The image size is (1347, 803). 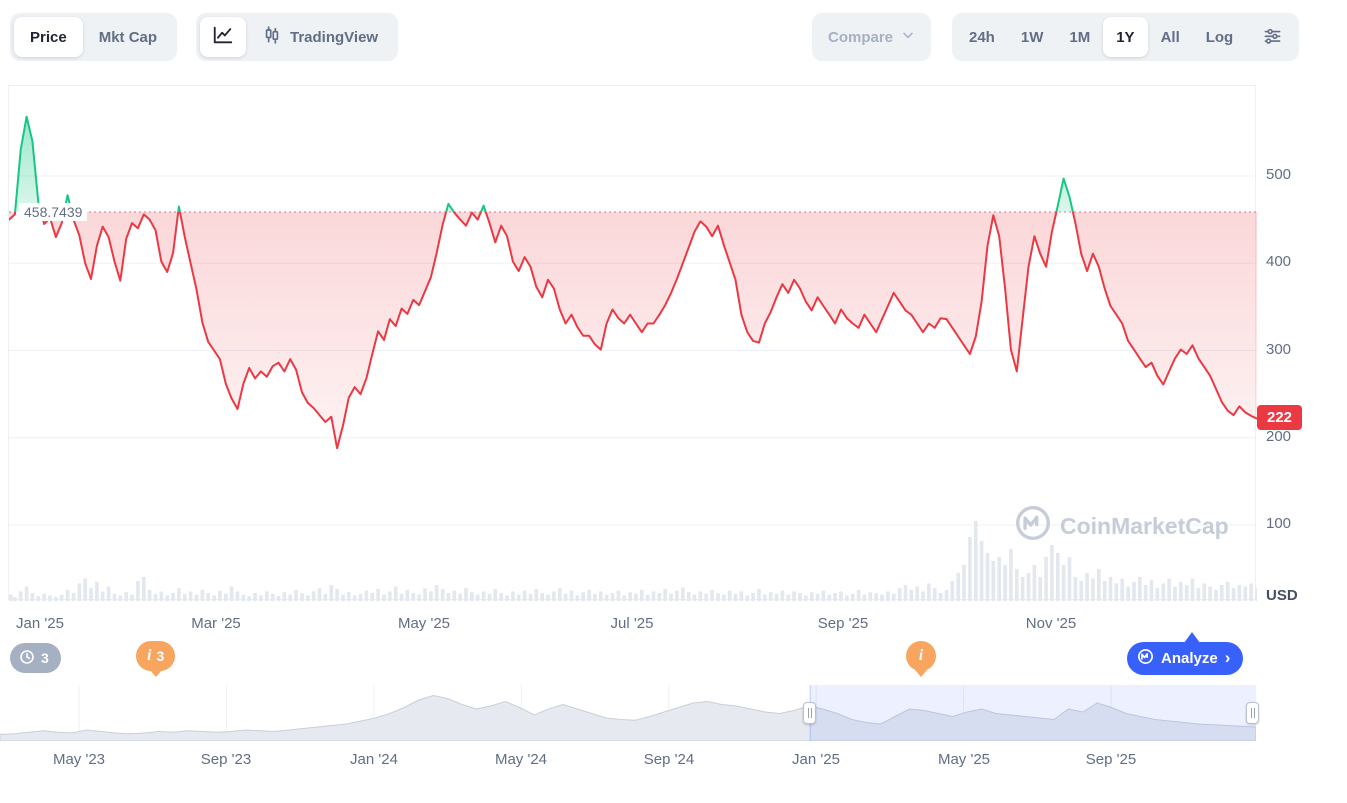 I want to click on chart-type-toggle: TradingView, so click(x=297, y=37).